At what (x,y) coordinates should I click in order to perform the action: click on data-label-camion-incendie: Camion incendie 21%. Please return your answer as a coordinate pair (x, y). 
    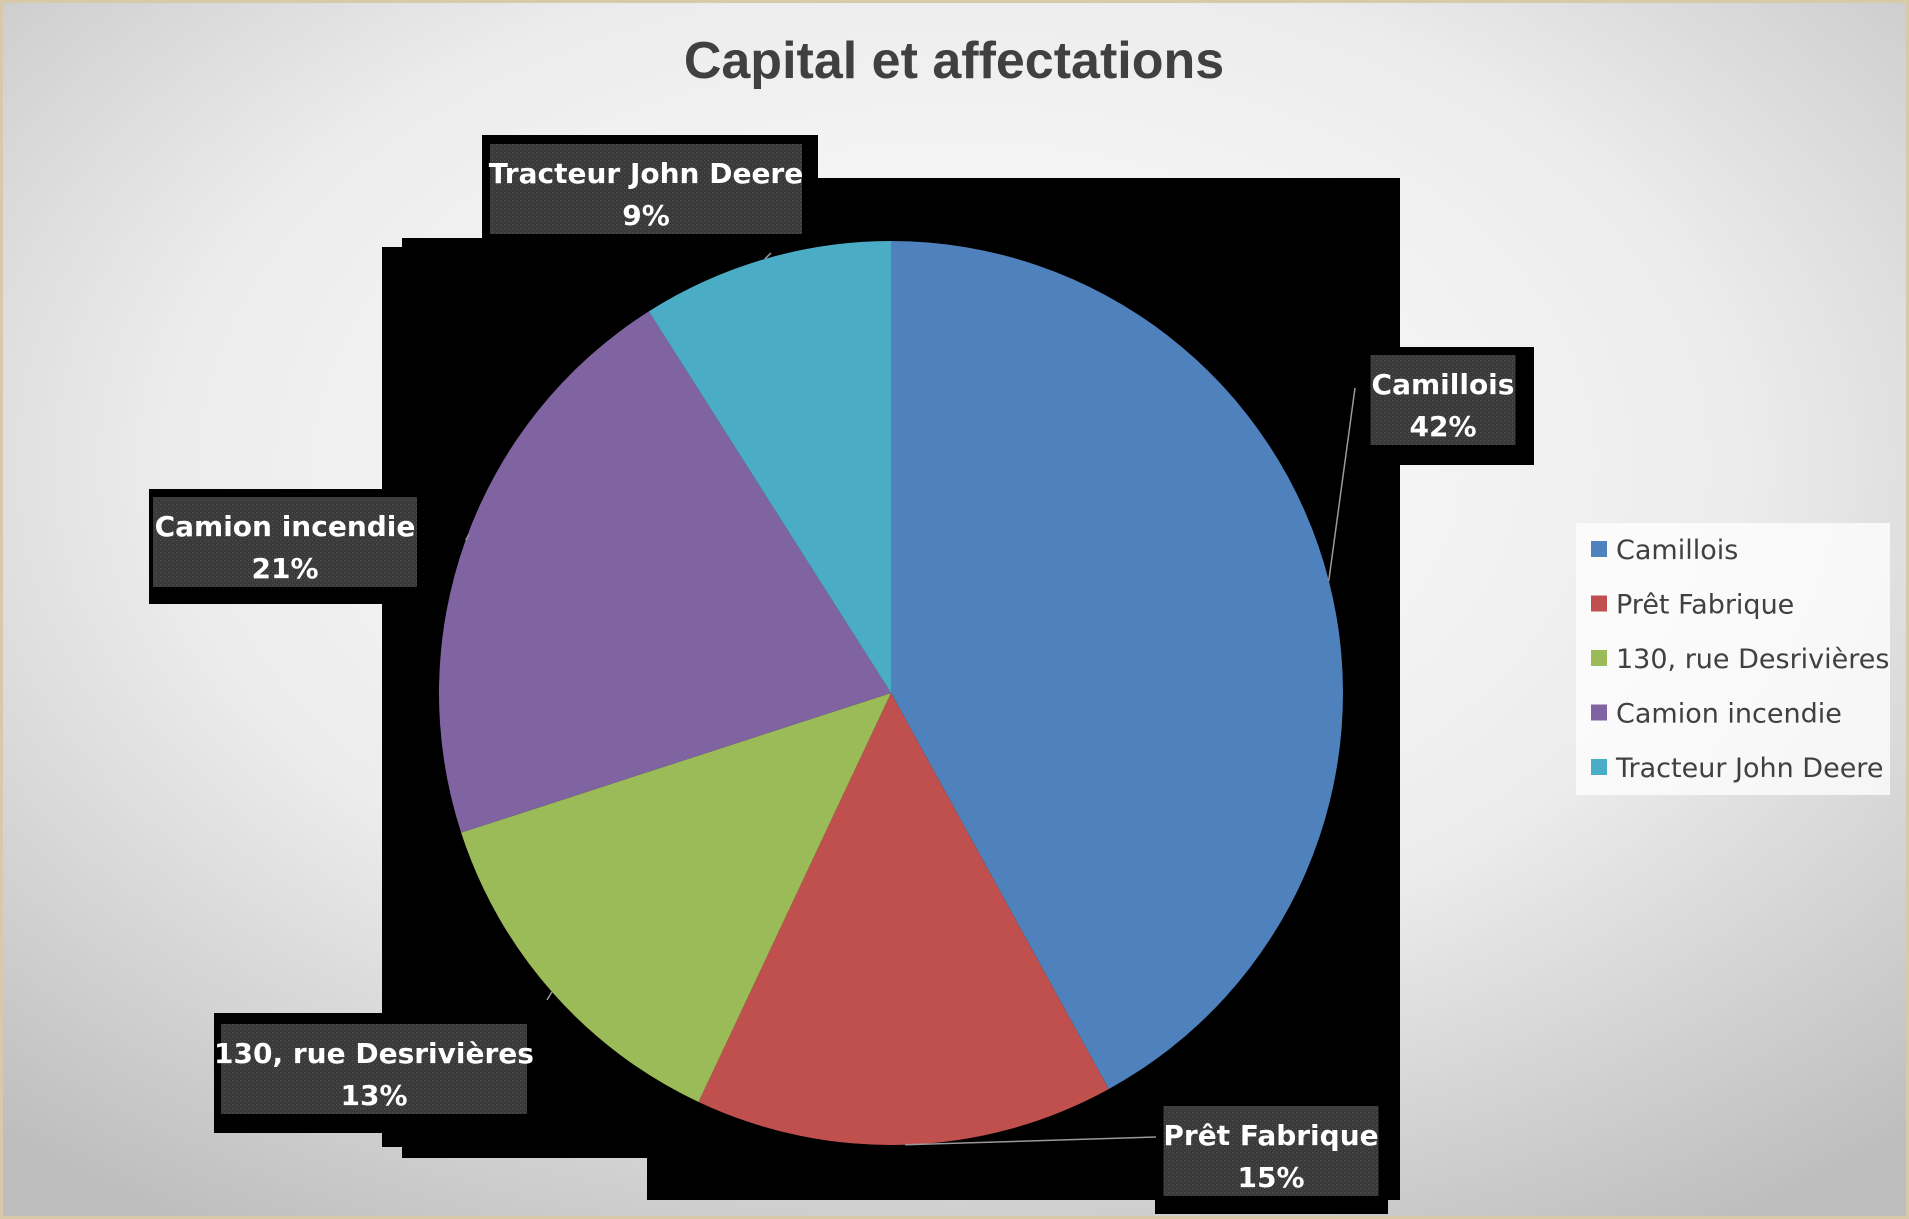
    Looking at the image, I should click on (285, 542).